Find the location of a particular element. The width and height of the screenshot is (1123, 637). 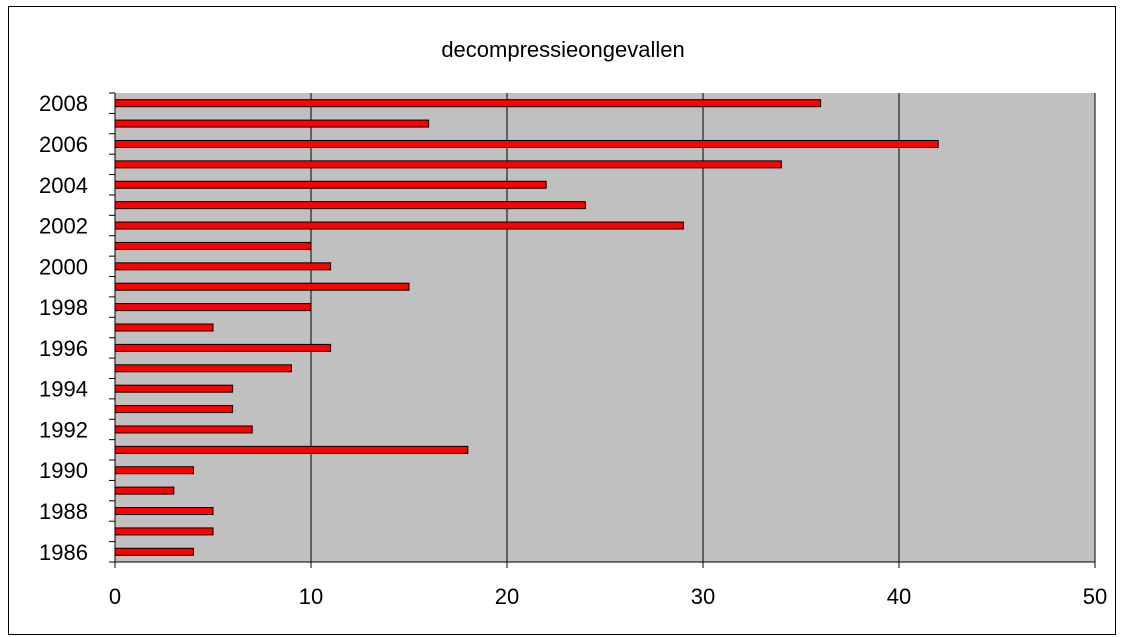

y-tick-label: 1994 is located at coordinates (63, 389).